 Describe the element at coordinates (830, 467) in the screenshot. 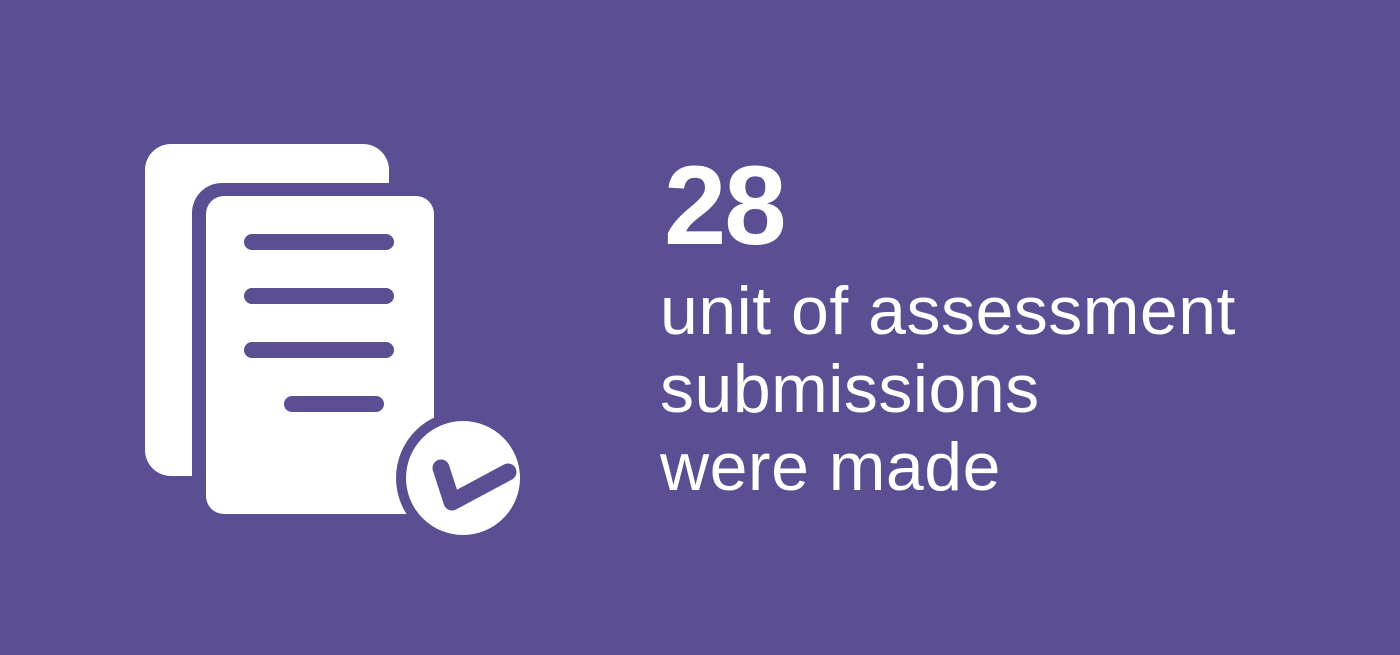

I see `stat-description-line-3: were made` at that location.